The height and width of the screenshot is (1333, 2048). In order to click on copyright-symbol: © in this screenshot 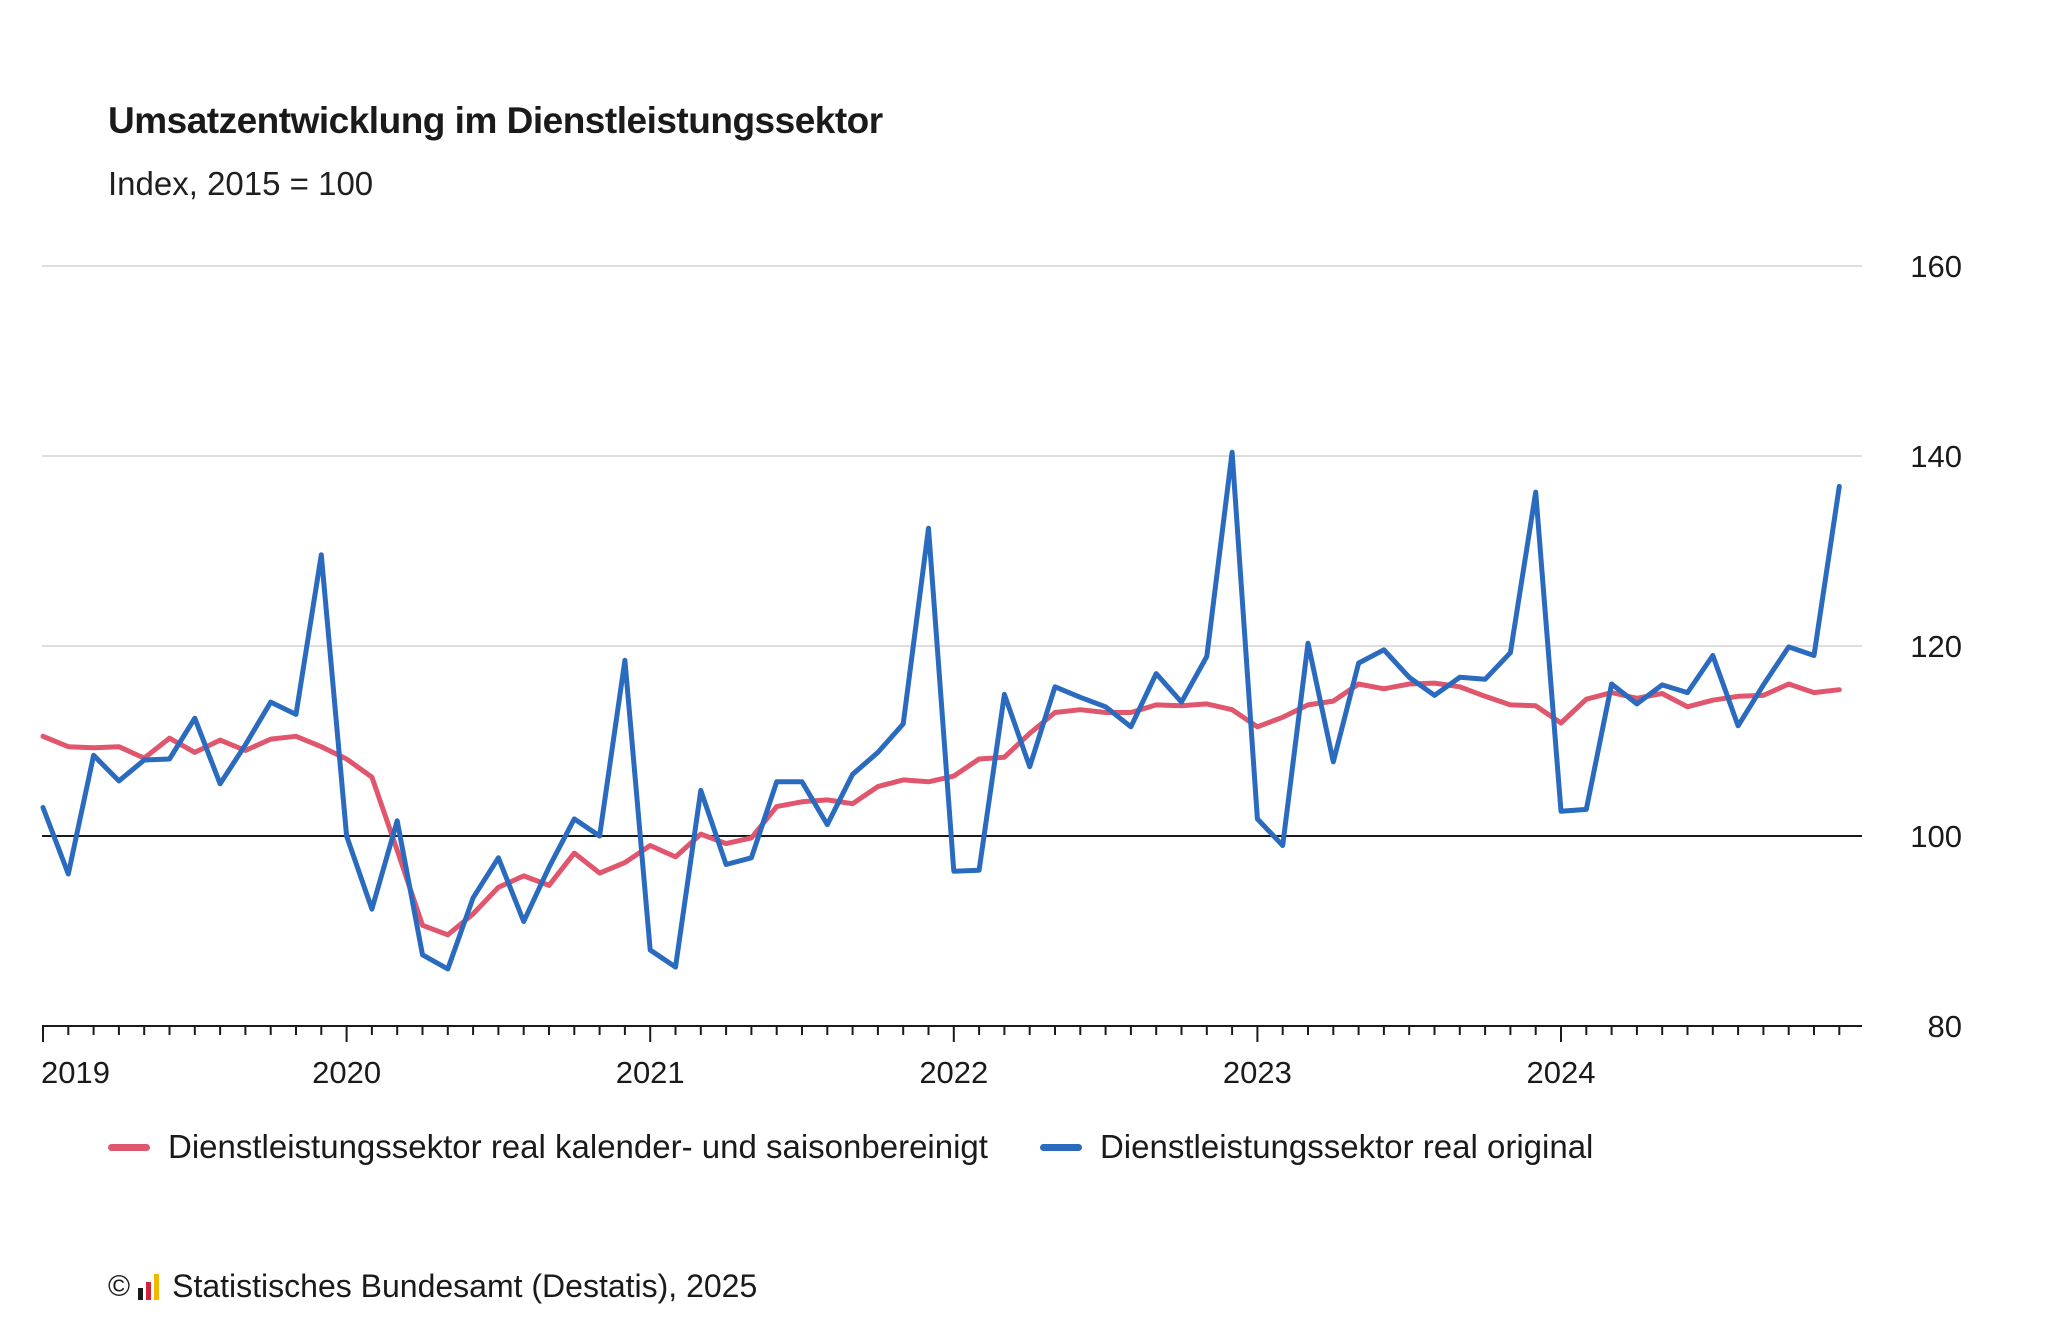, I will do `click(119, 1286)`.